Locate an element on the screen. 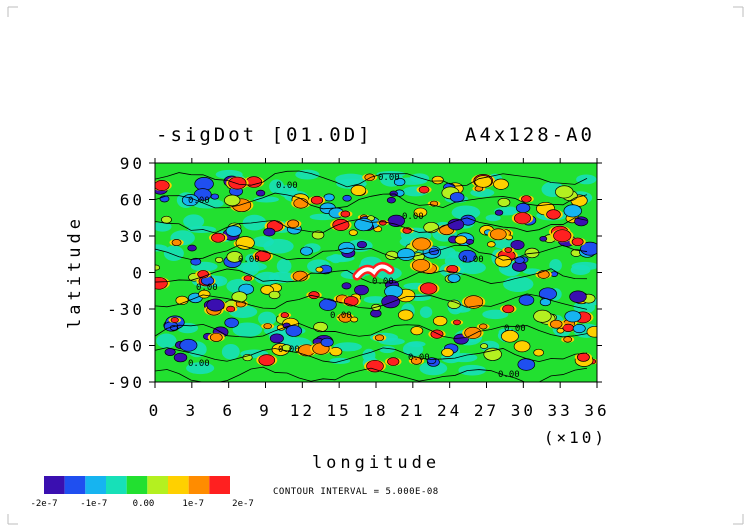  x-tick-label: 27 is located at coordinates (486, 410).